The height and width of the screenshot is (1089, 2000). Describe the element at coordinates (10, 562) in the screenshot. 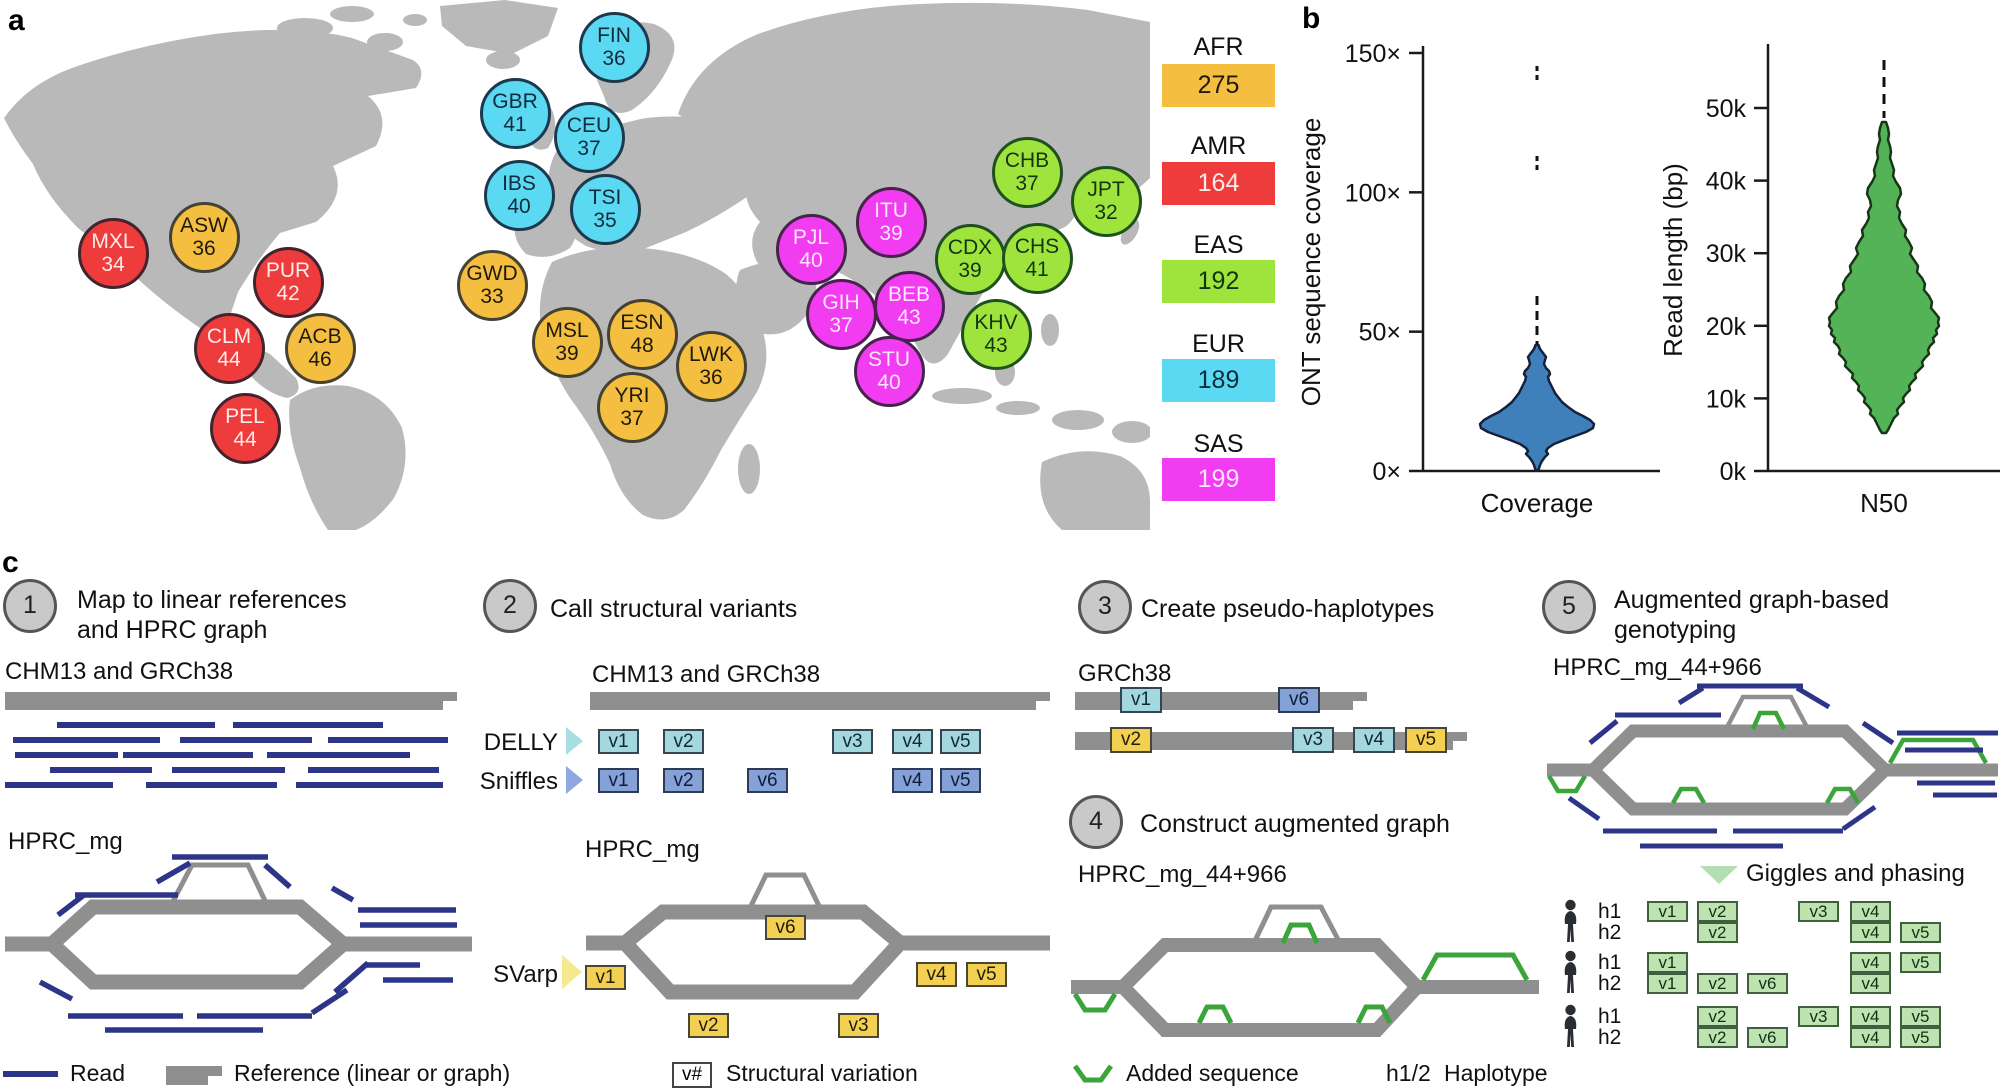

I see `panel-c-label: c` at that location.